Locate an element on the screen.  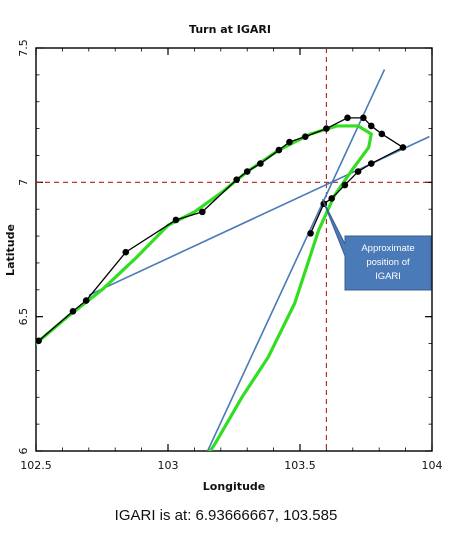
caption: IGARI is at: 6.93666667, 103.585 is located at coordinates (226, 515).